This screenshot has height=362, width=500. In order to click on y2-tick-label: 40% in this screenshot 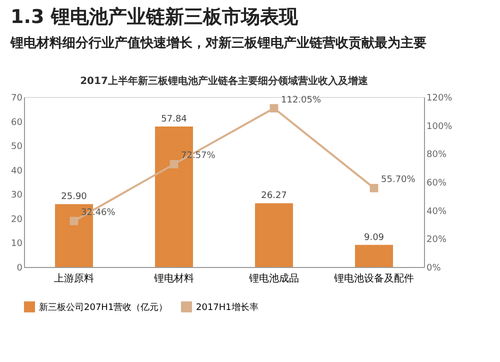, I will do `click(436, 211)`.